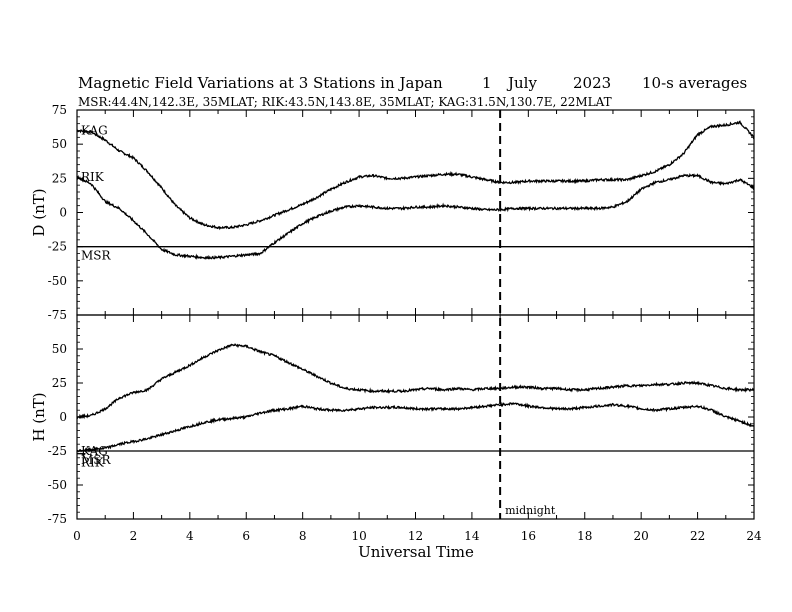 This screenshot has height=612, width=792. What do you see at coordinates (57, 485) in the screenshot?
I see `panel-1-ytick-label: -50` at bounding box center [57, 485].